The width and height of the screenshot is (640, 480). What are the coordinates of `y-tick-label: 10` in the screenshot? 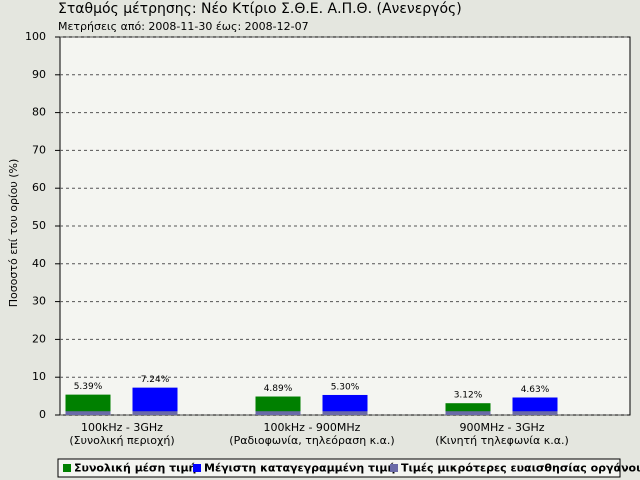 It's located at (39, 376).